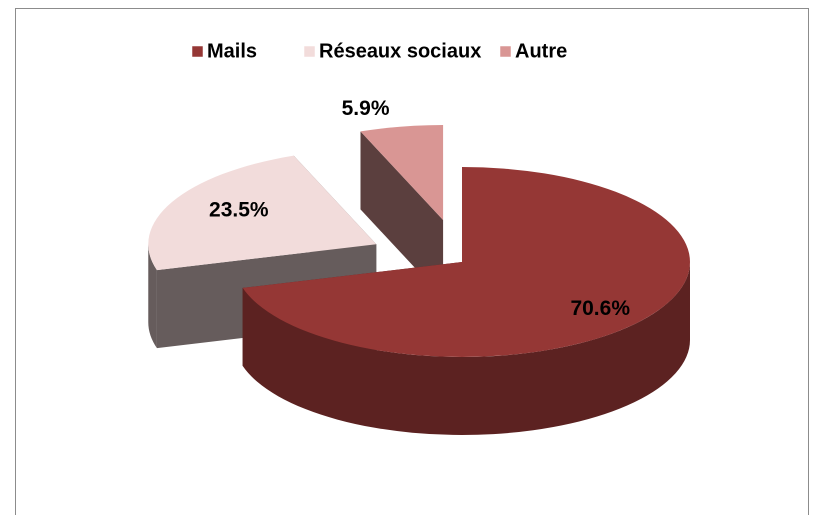 This screenshot has width=816, height=515. Describe the element at coordinates (239, 209) in the screenshot. I see `data-label: 23.5%` at that location.